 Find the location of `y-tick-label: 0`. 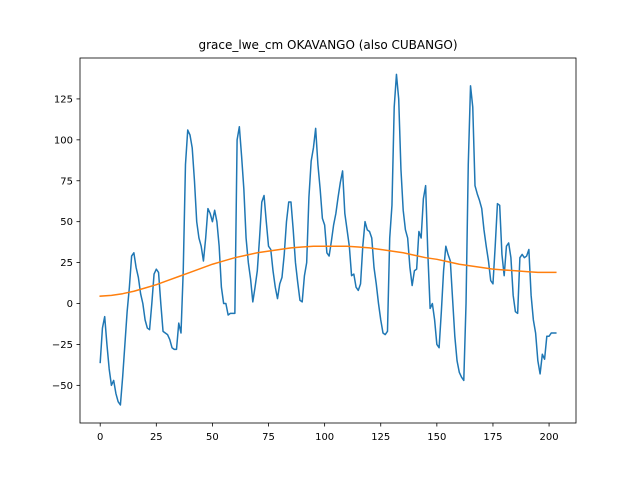

y-tick-label: 0 is located at coordinates (70, 304).